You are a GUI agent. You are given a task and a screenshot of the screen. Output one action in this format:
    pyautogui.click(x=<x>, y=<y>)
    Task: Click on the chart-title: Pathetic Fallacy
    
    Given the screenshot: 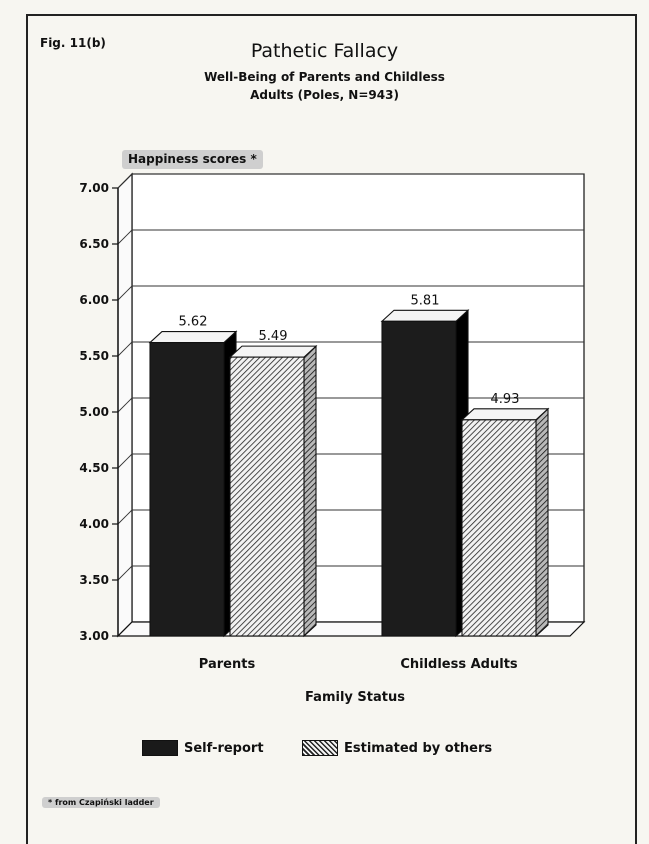 What is the action you would take?
    pyautogui.click(x=324, y=51)
    